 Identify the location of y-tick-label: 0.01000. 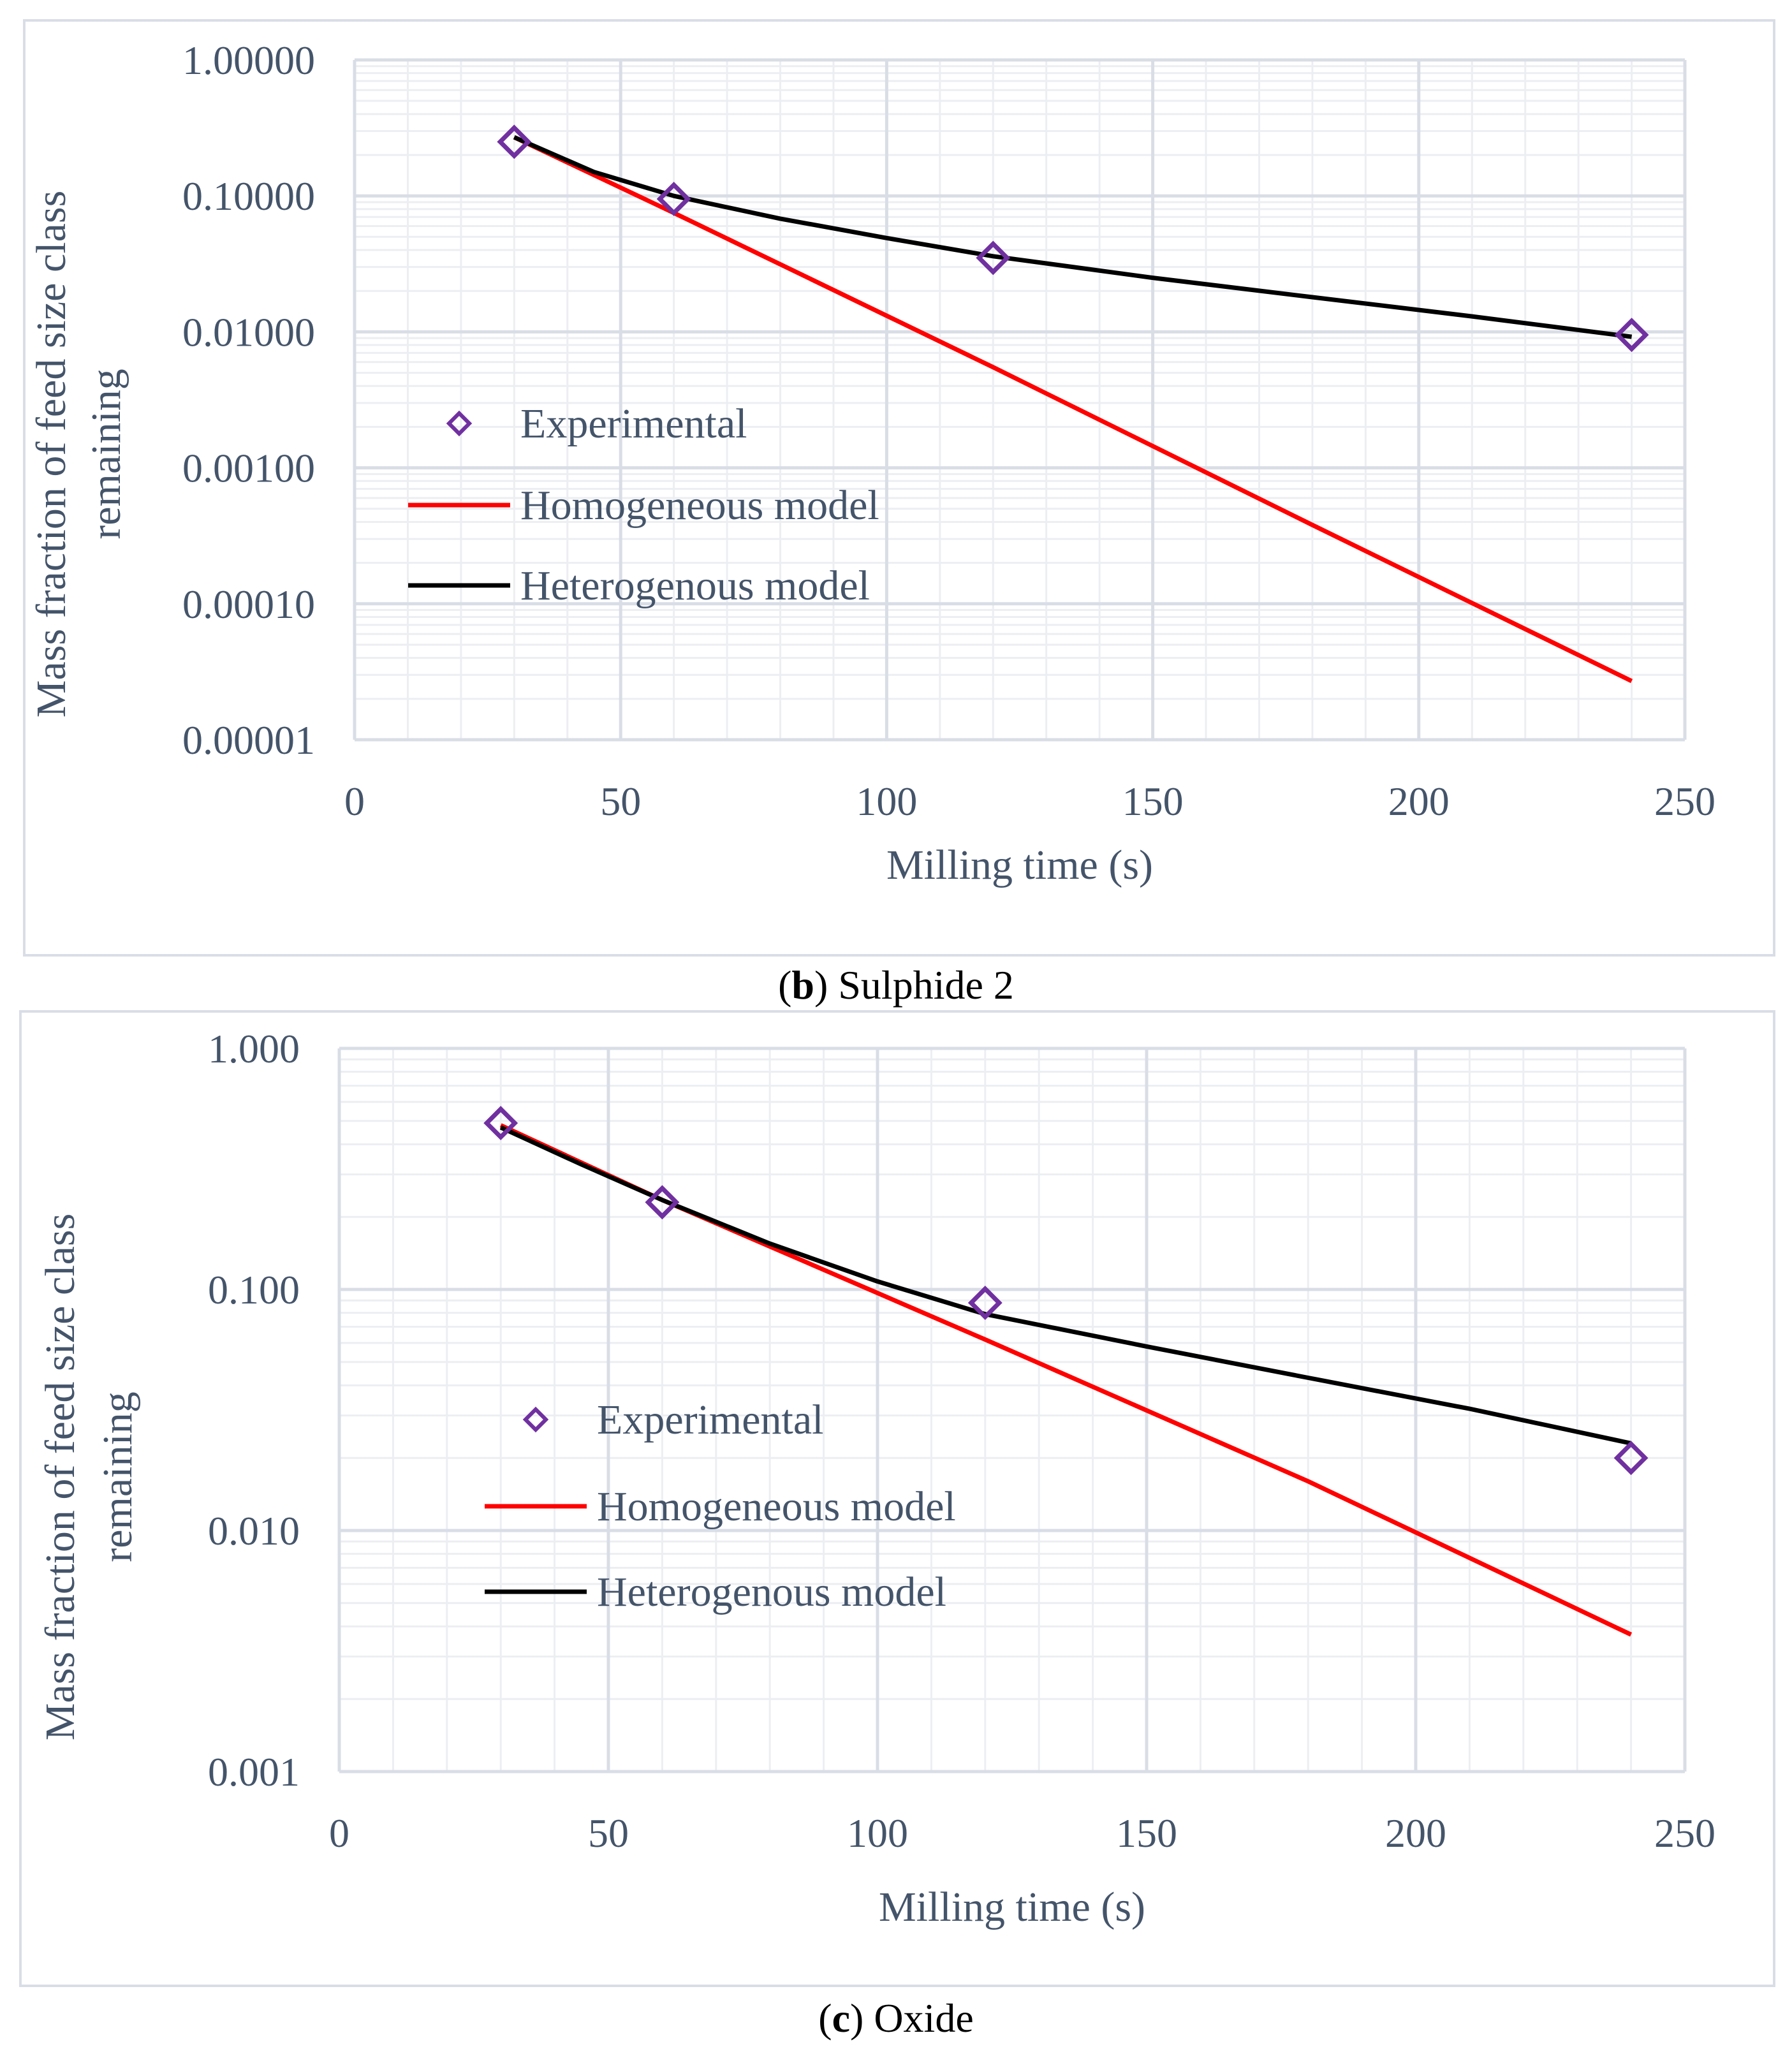
(248, 332).